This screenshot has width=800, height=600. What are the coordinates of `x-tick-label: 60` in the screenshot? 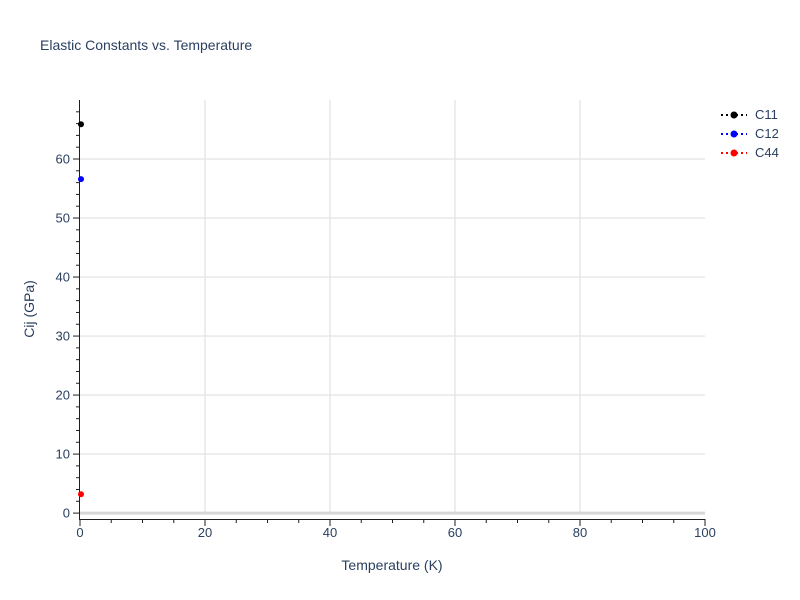 It's located at (455, 532).